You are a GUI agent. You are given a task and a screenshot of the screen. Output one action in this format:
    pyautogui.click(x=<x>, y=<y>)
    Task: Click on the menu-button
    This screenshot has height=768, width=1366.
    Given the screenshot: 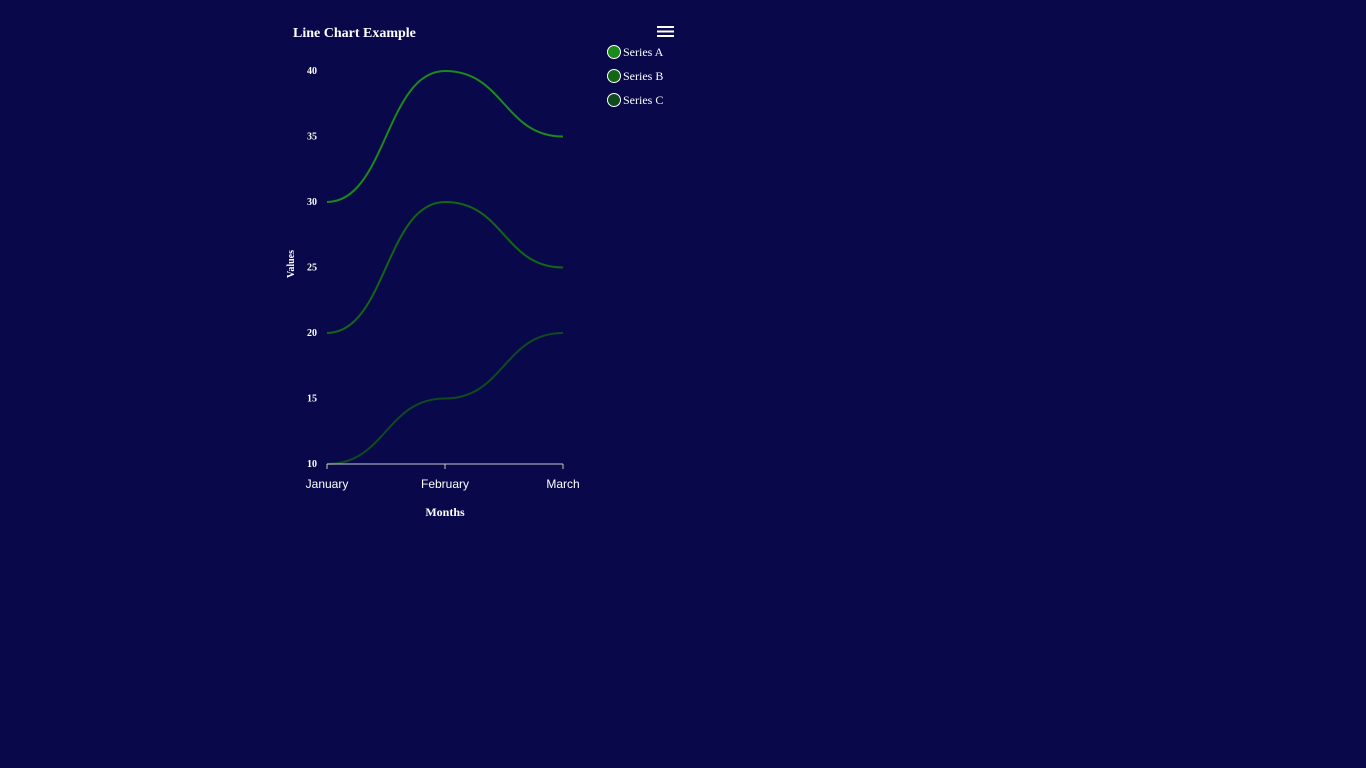 What is the action you would take?
    pyautogui.click(x=666, y=31)
    